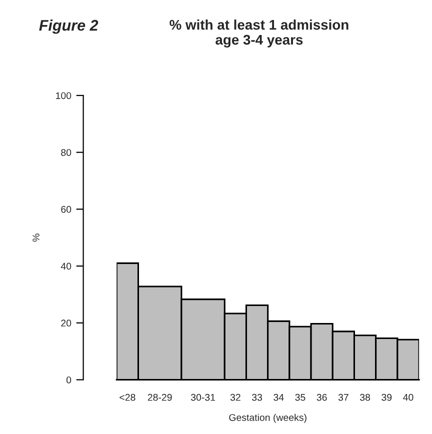  What do you see at coordinates (128, 397) in the screenshot?
I see `x-tick-label: <28` at bounding box center [128, 397].